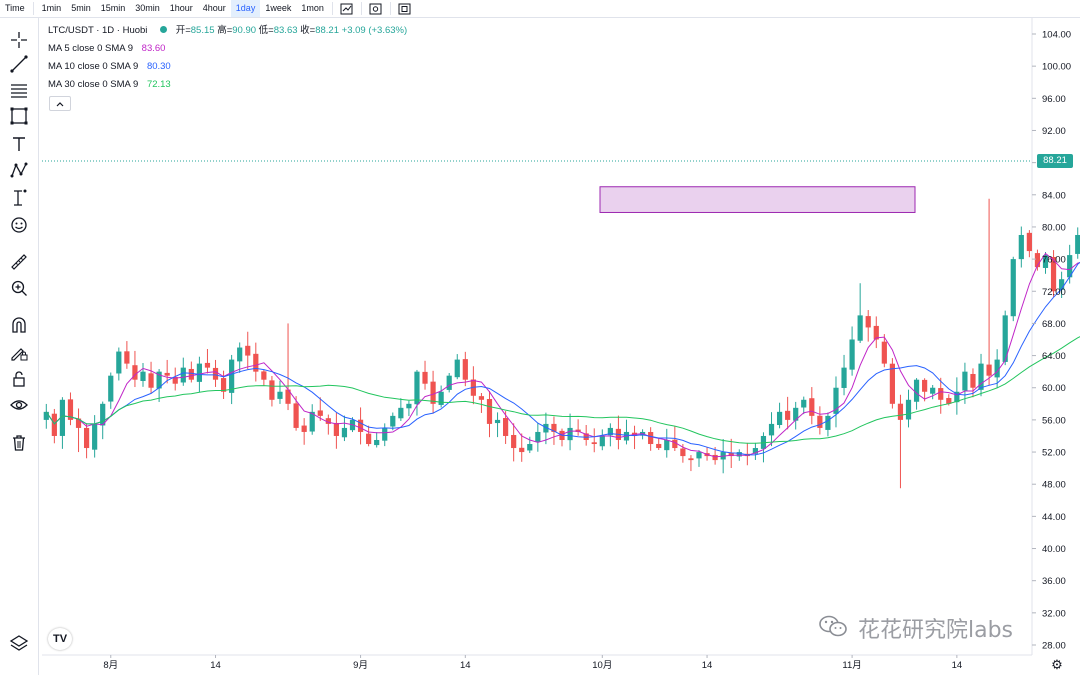 The image size is (1080, 675). What do you see at coordinates (1054, 646) in the screenshot?
I see `y-tick-label: 28.00` at bounding box center [1054, 646].